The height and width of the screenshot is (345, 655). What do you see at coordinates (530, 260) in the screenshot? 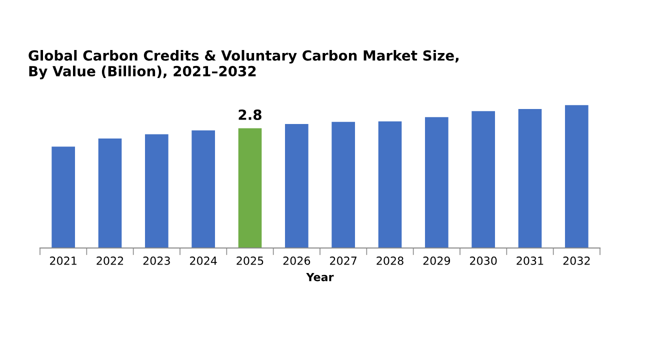
I see `x-tick-label: 2031` at bounding box center [530, 260].